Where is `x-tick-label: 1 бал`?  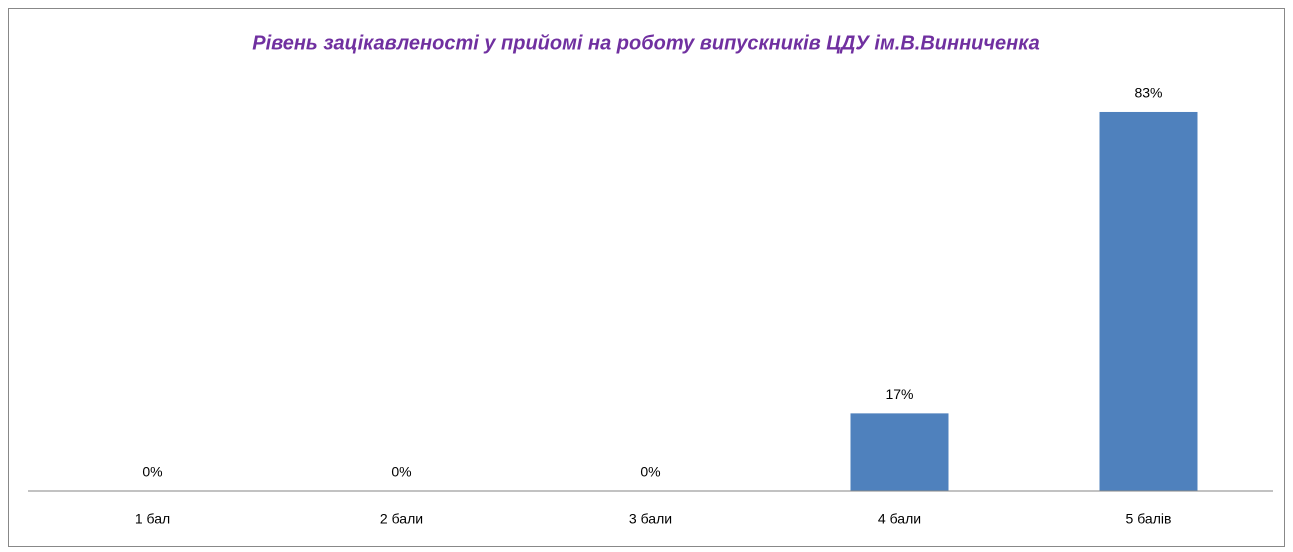 x-tick-label: 1 бал is located at coordinates (152, 519).